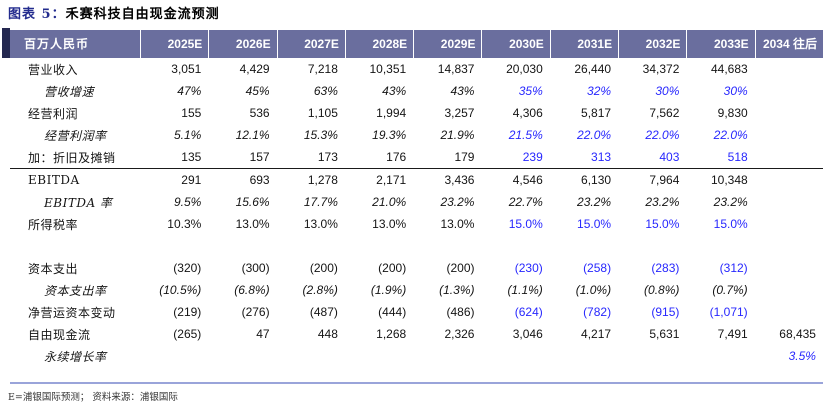  What do you see at coordinates (664, 113) in the screenshot?
I see `value-cell: 7,562` at bounding box center [664, 113].